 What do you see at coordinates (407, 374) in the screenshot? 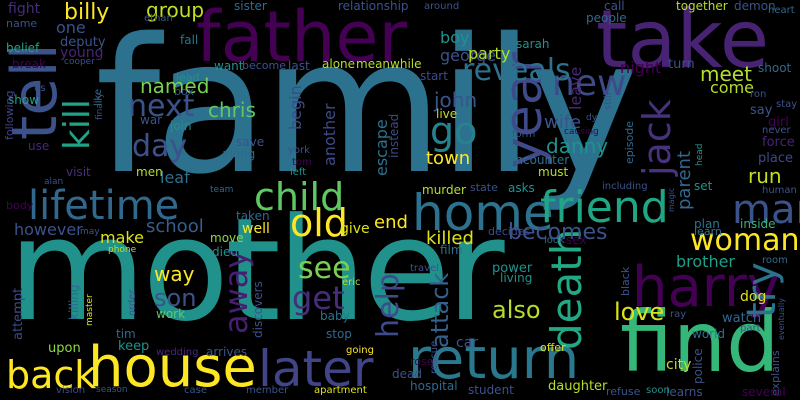
I see `word-dead: dead` at bounding box center [407, 374].